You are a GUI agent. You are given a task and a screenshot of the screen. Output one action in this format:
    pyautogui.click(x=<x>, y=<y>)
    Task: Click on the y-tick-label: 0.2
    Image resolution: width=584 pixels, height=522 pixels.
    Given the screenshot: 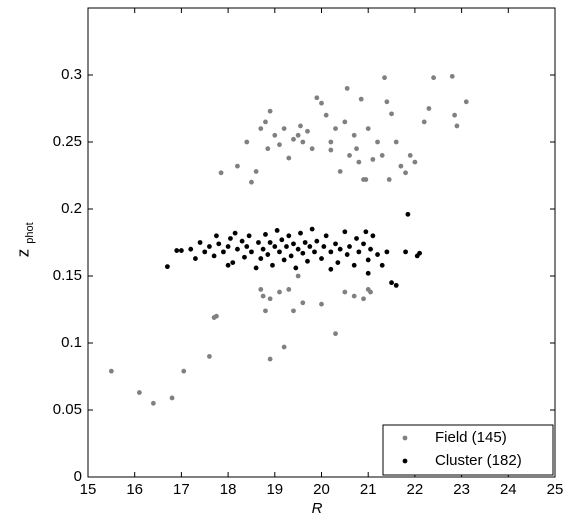 What is the action you would take?
    pyautogui.click(x=71, y=208)
    